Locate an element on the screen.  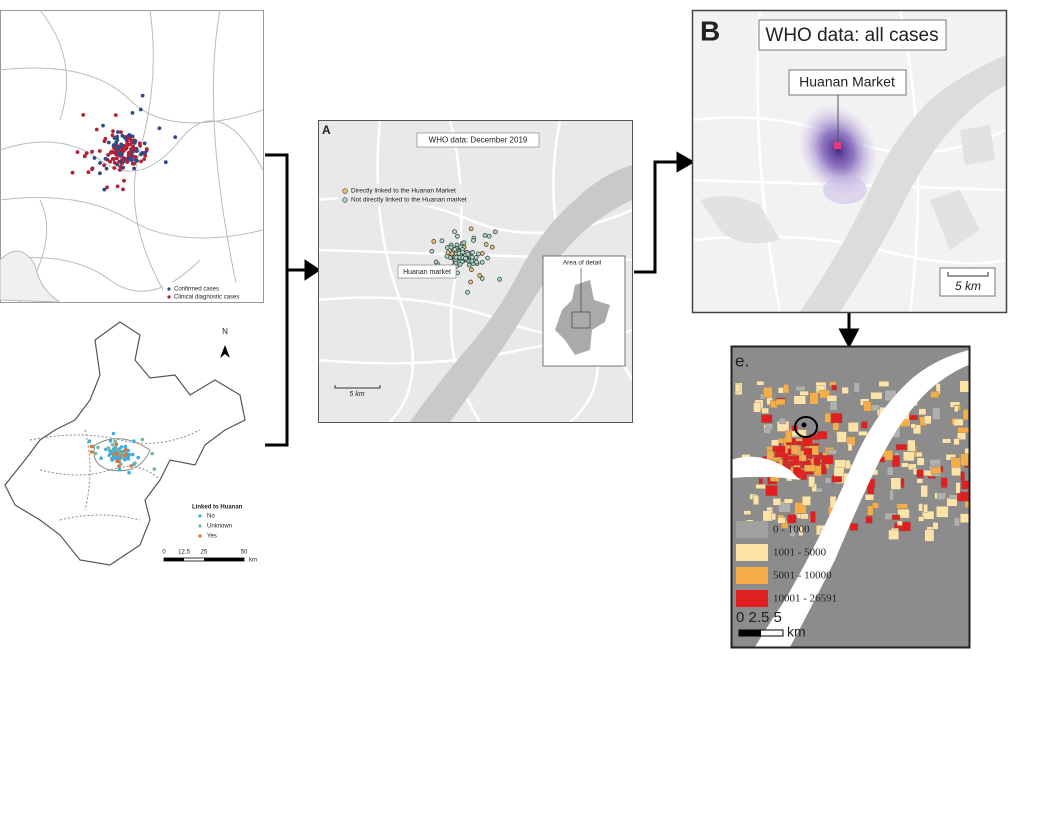
panel-letter: A is located at coordinates (326, 130).